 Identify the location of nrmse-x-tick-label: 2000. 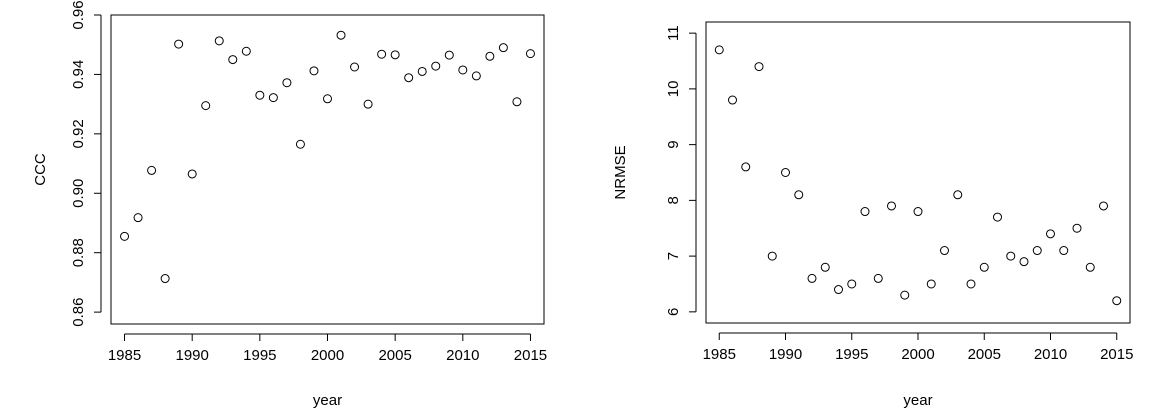
(917, 354).